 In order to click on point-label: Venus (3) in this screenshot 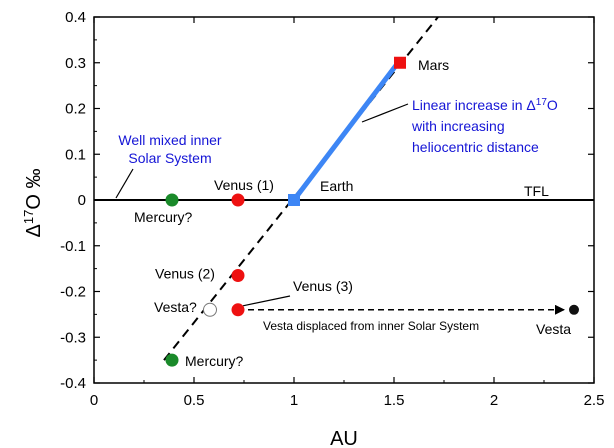, I will do `click(323, 286)`.